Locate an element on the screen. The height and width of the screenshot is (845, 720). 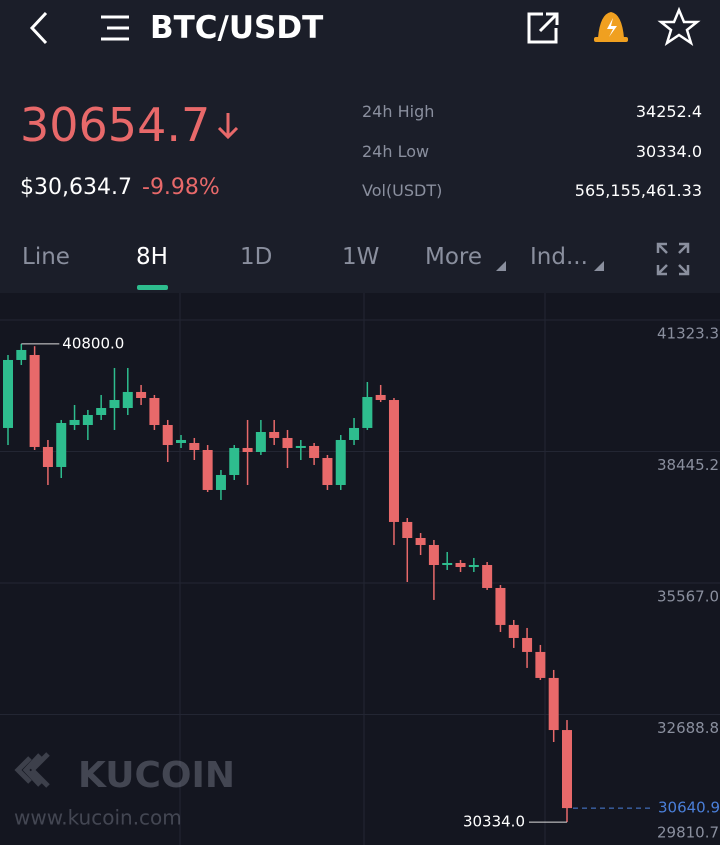
stat-label: Vol(USDT) is located at coordinates (402, 190).